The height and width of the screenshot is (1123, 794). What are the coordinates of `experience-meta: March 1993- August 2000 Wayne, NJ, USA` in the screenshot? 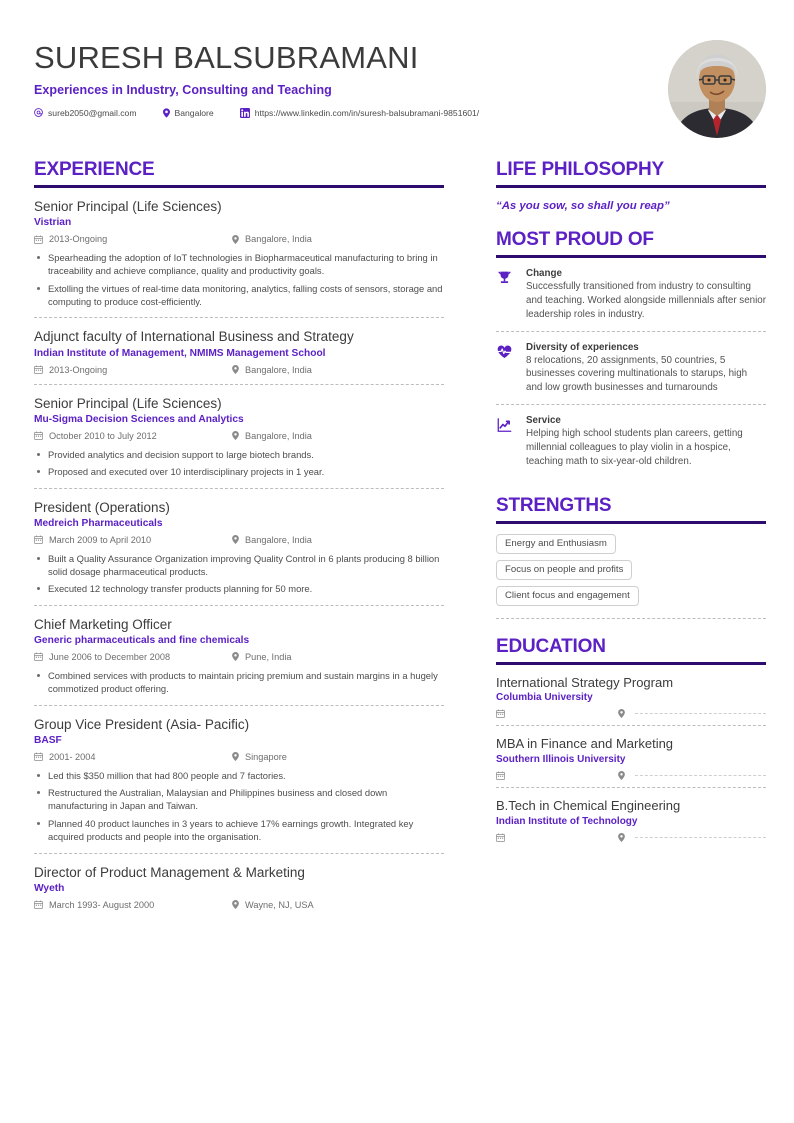 It's located at (239, 905).